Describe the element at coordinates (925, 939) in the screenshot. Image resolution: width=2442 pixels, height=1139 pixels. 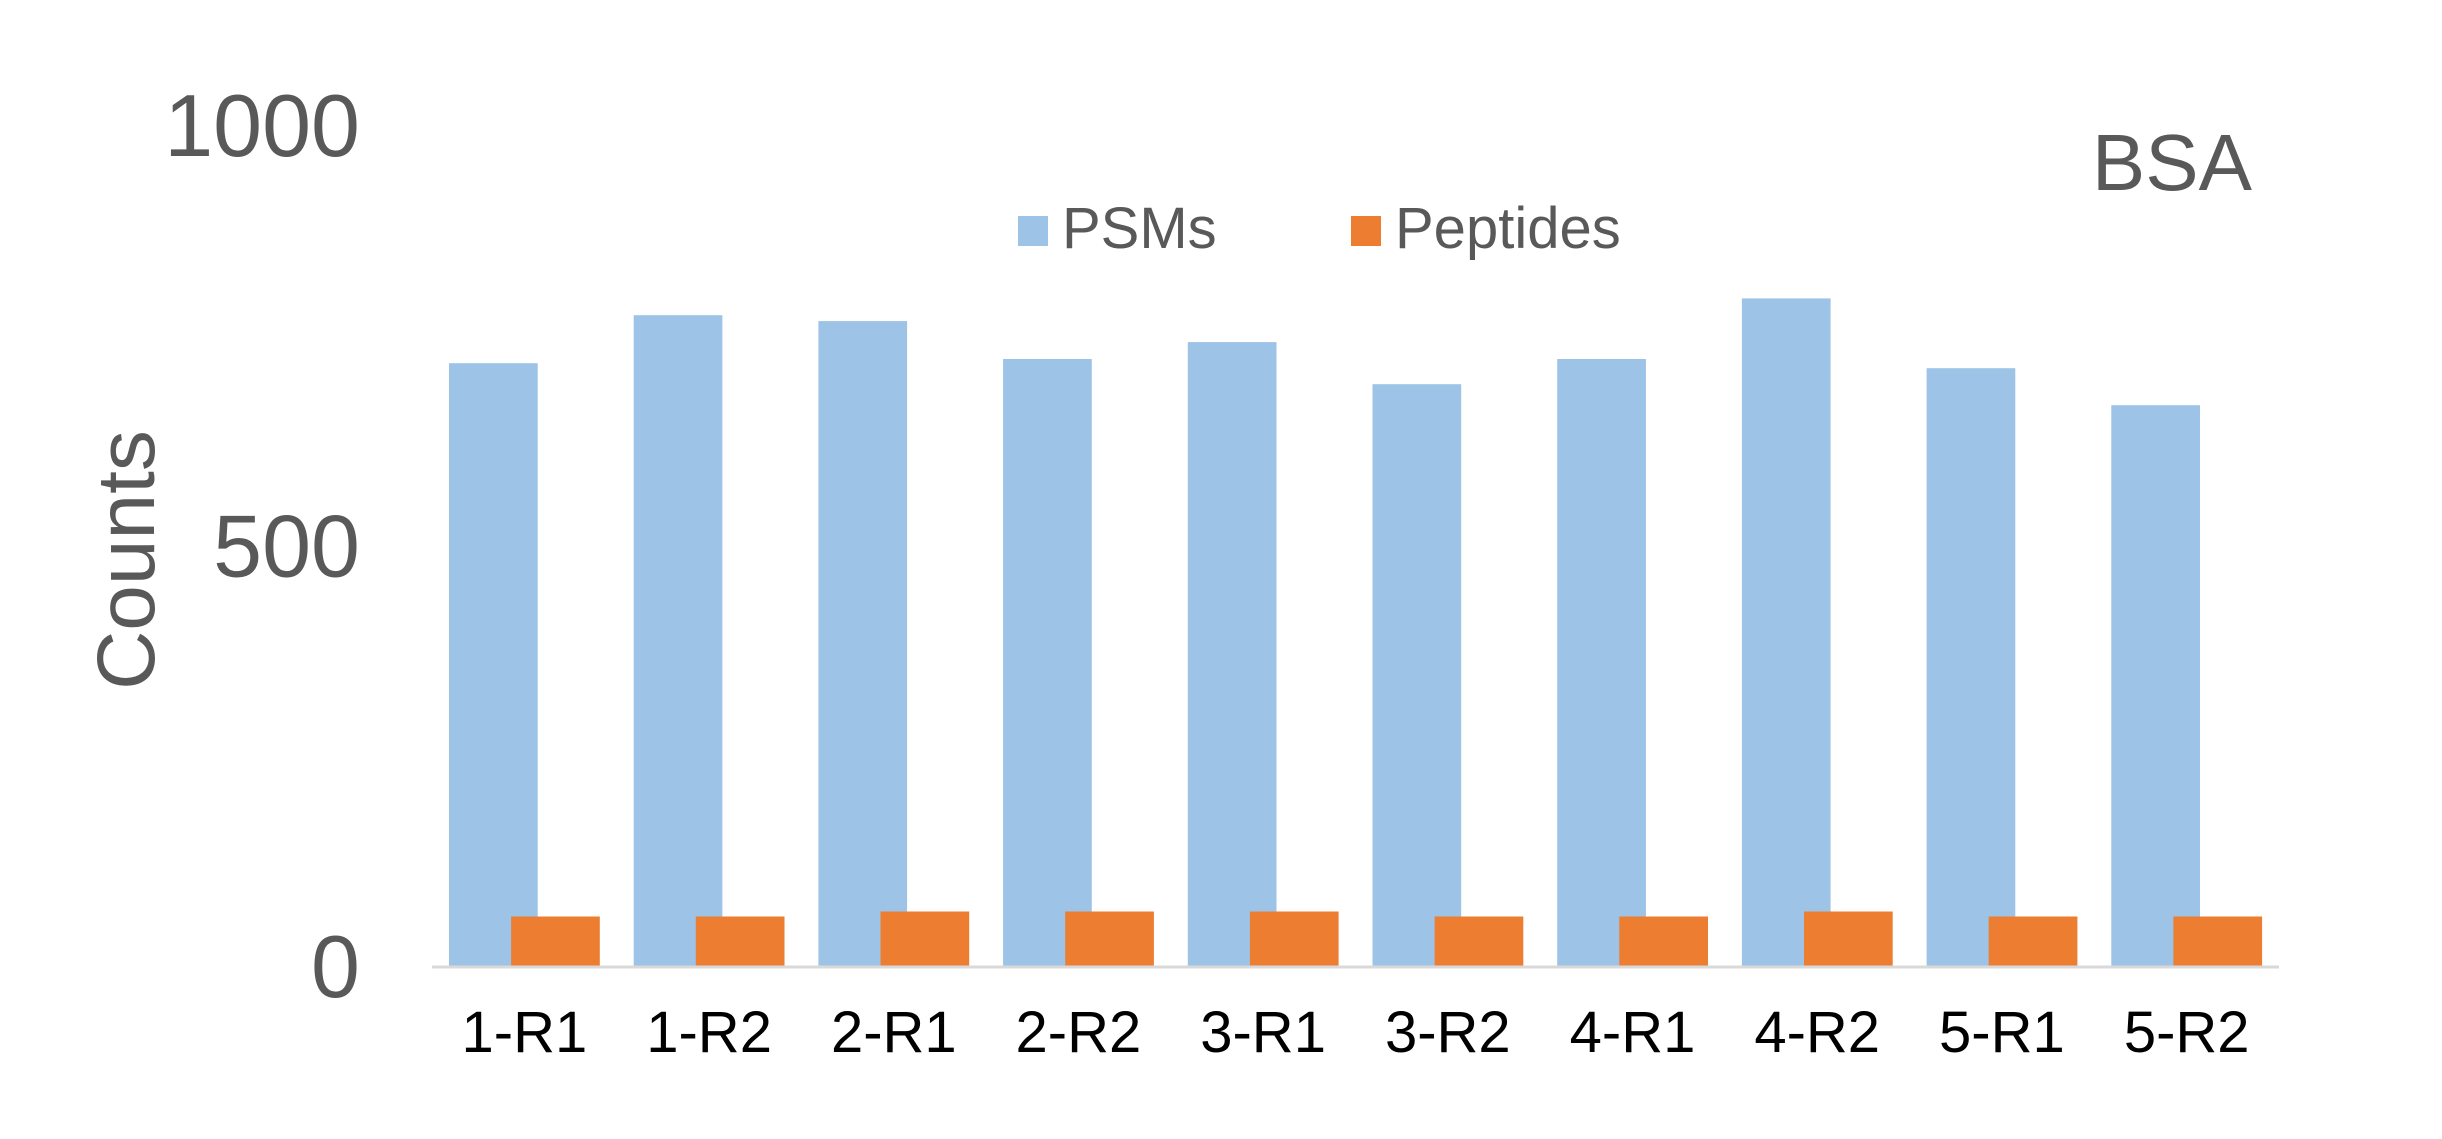
I see `bar-peptides-2-r1` at that location.